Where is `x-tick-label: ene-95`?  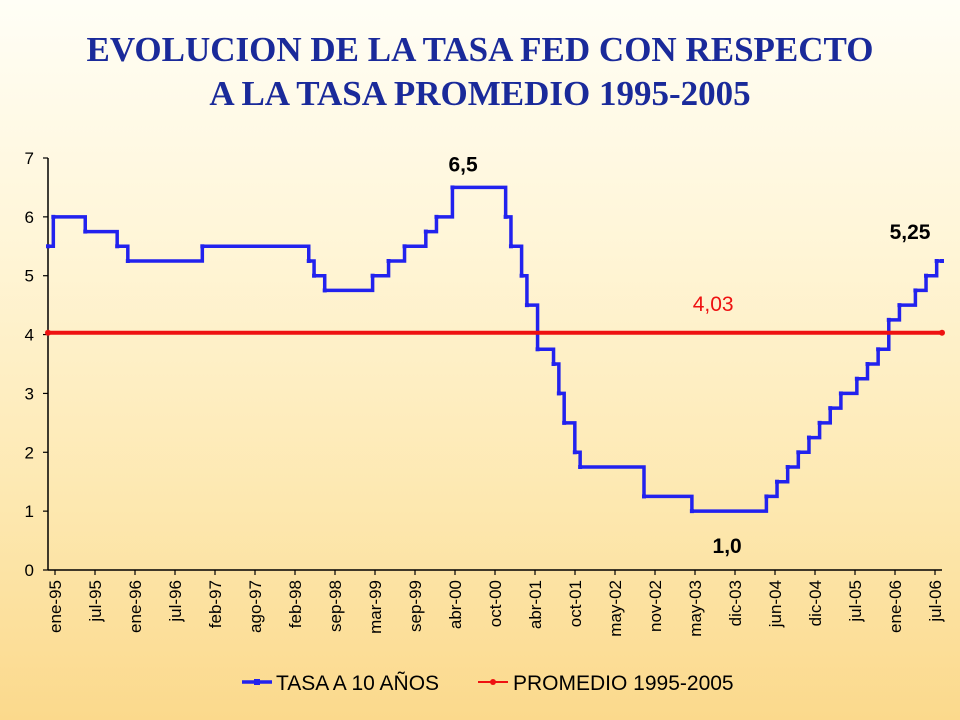
x-tick-label: ene-95 is located at coordinates (55, 606).